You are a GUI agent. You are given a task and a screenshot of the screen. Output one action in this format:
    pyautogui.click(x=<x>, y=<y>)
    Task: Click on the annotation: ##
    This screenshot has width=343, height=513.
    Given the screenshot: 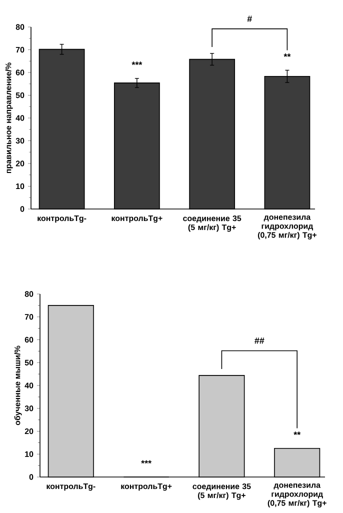 What is the action you would take?
    pyautogui.click(x=259, y=341)
    